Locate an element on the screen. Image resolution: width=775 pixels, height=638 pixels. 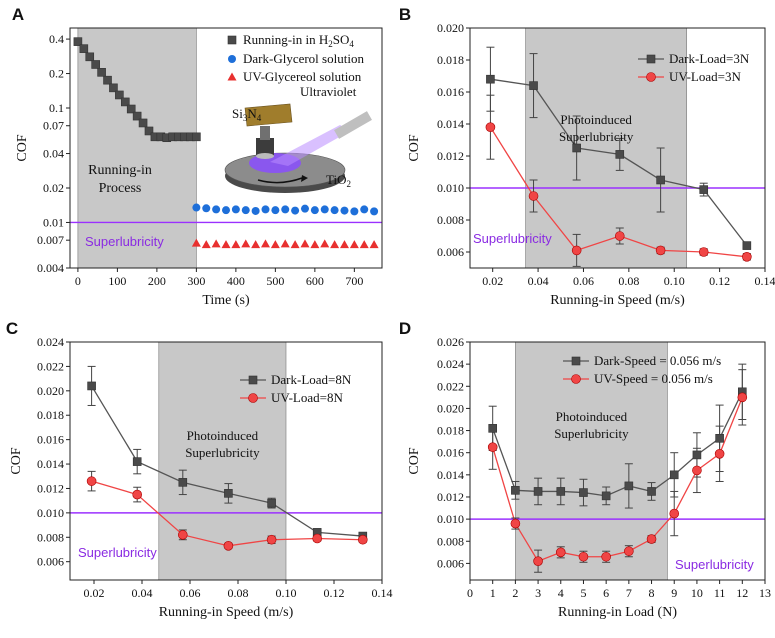
y-tick-label: 0.018 is located at coordinates (450, 60).